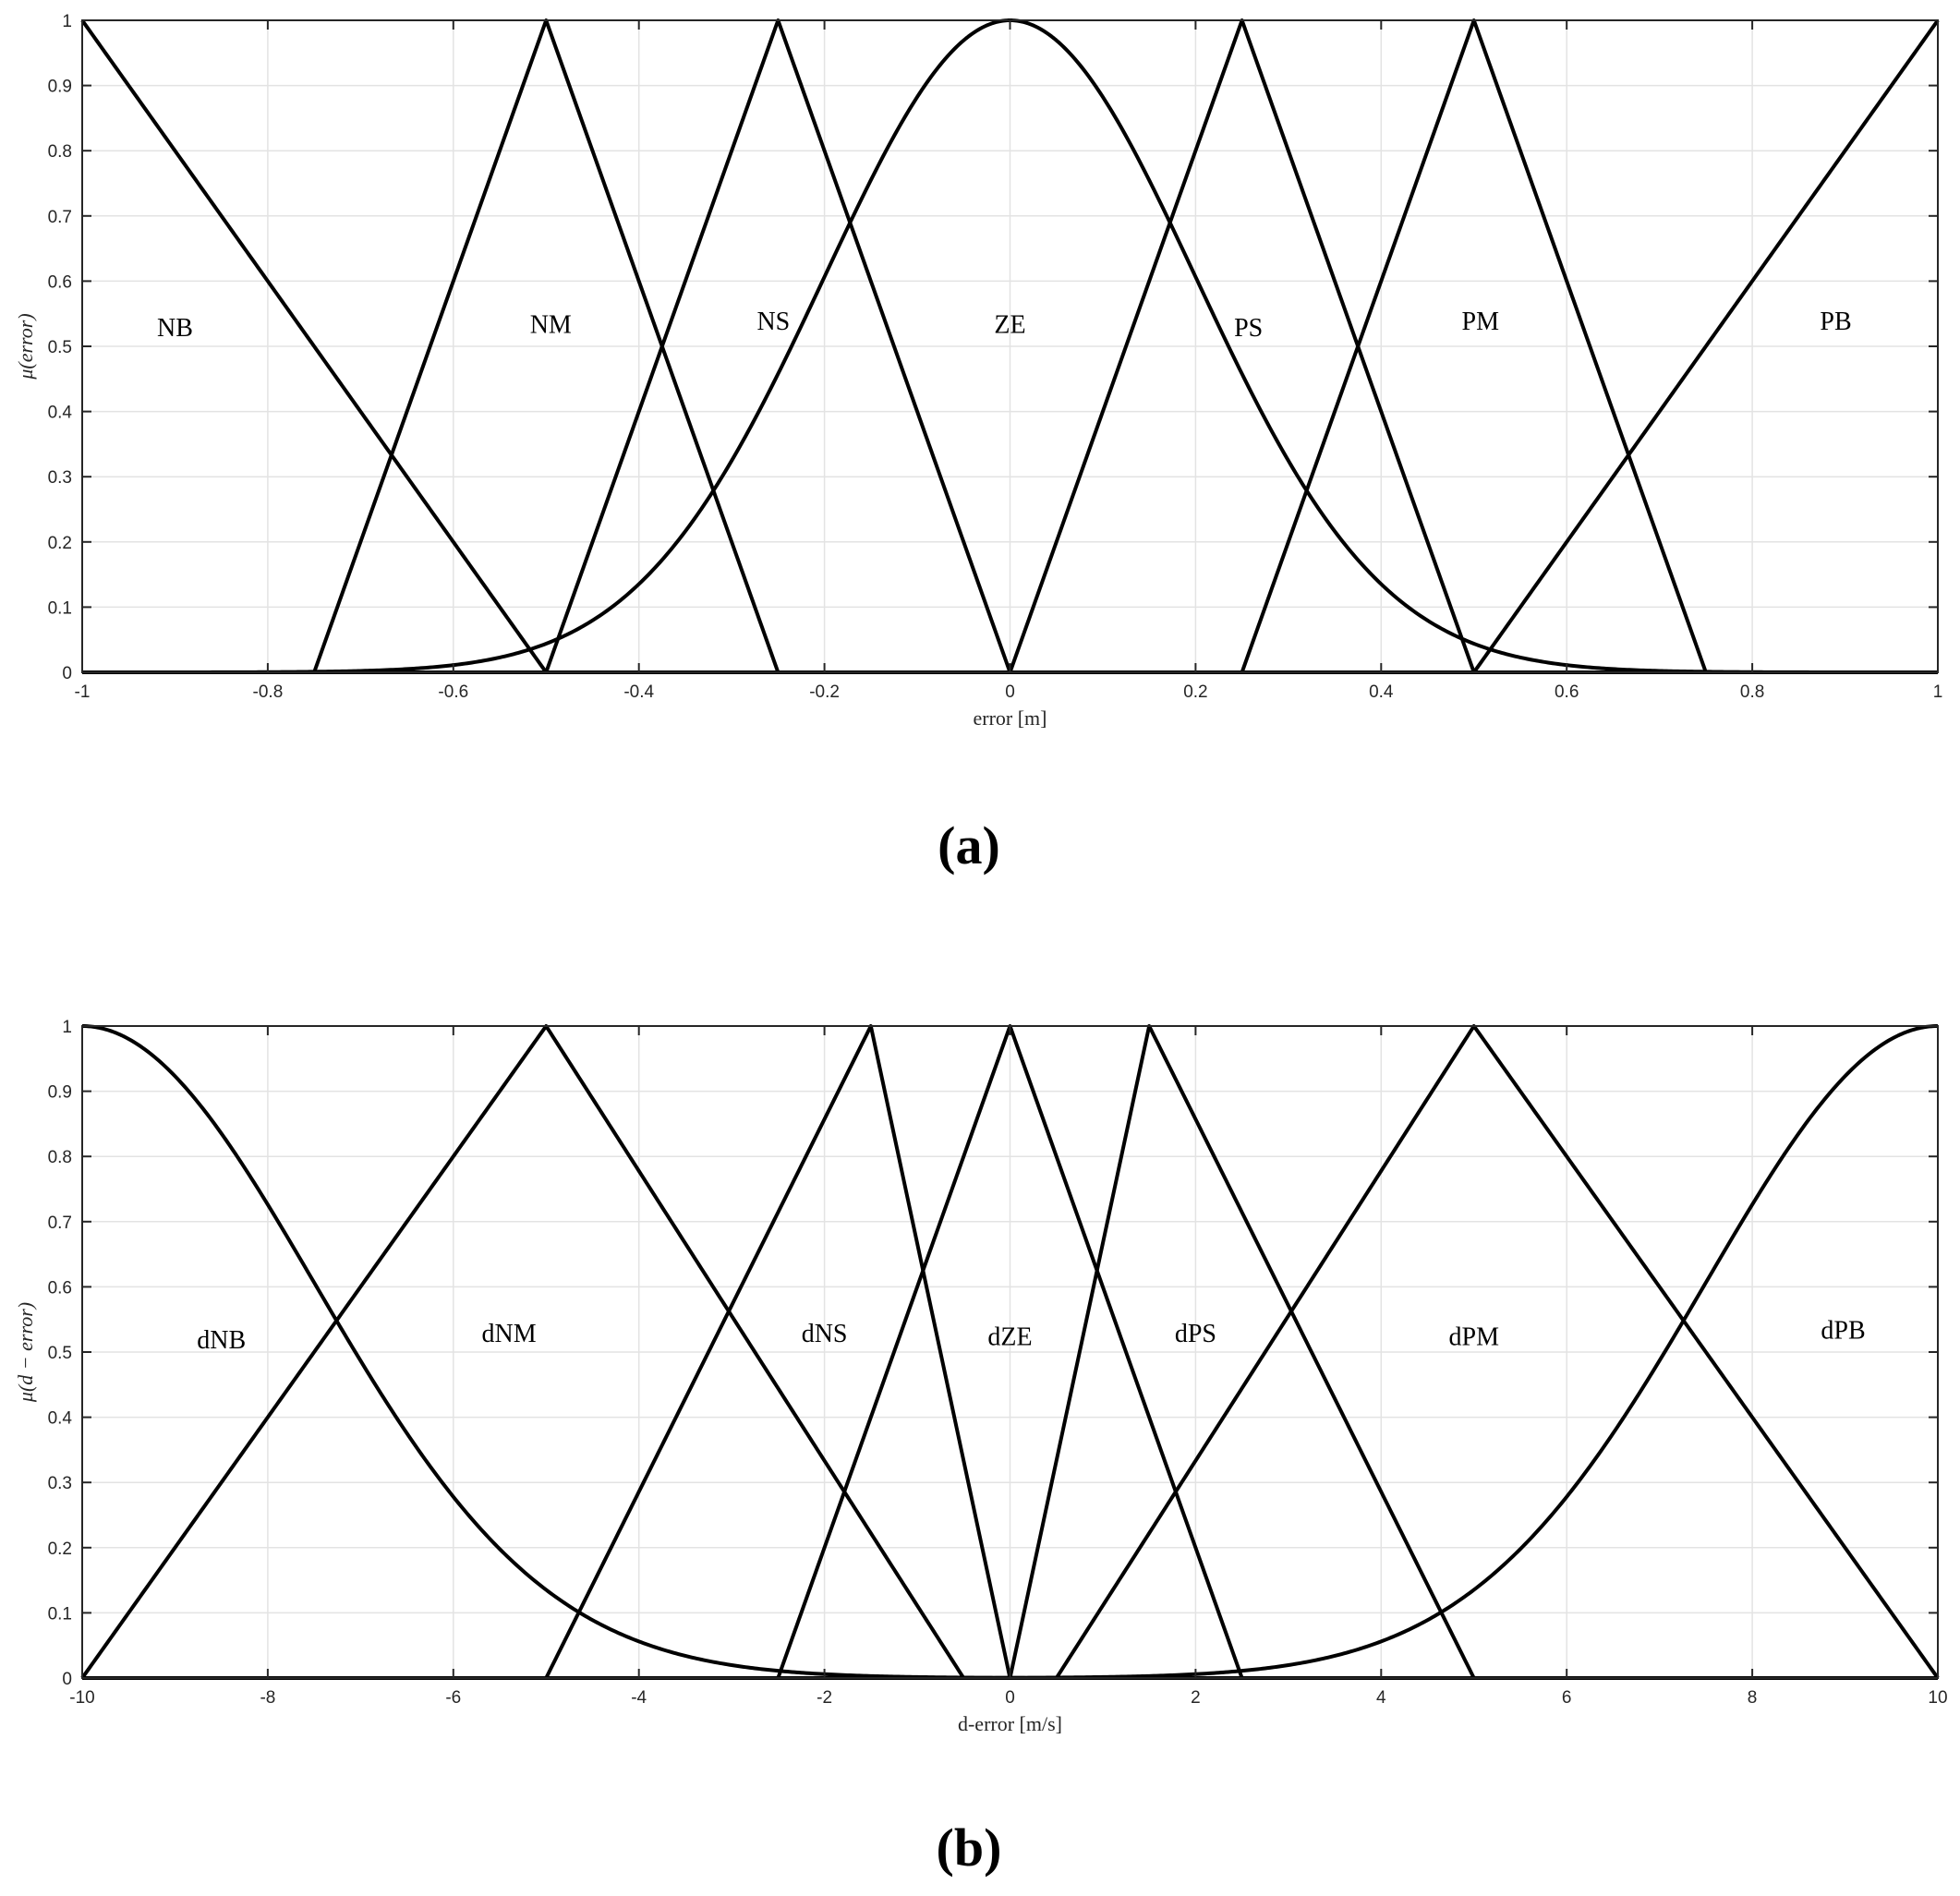 This screenshot has width=1960, height=1896. What do you see at coordinates (175, 328) in the screenshot?
I see `series-label-NB: NB` at bounding box center [175, 328].